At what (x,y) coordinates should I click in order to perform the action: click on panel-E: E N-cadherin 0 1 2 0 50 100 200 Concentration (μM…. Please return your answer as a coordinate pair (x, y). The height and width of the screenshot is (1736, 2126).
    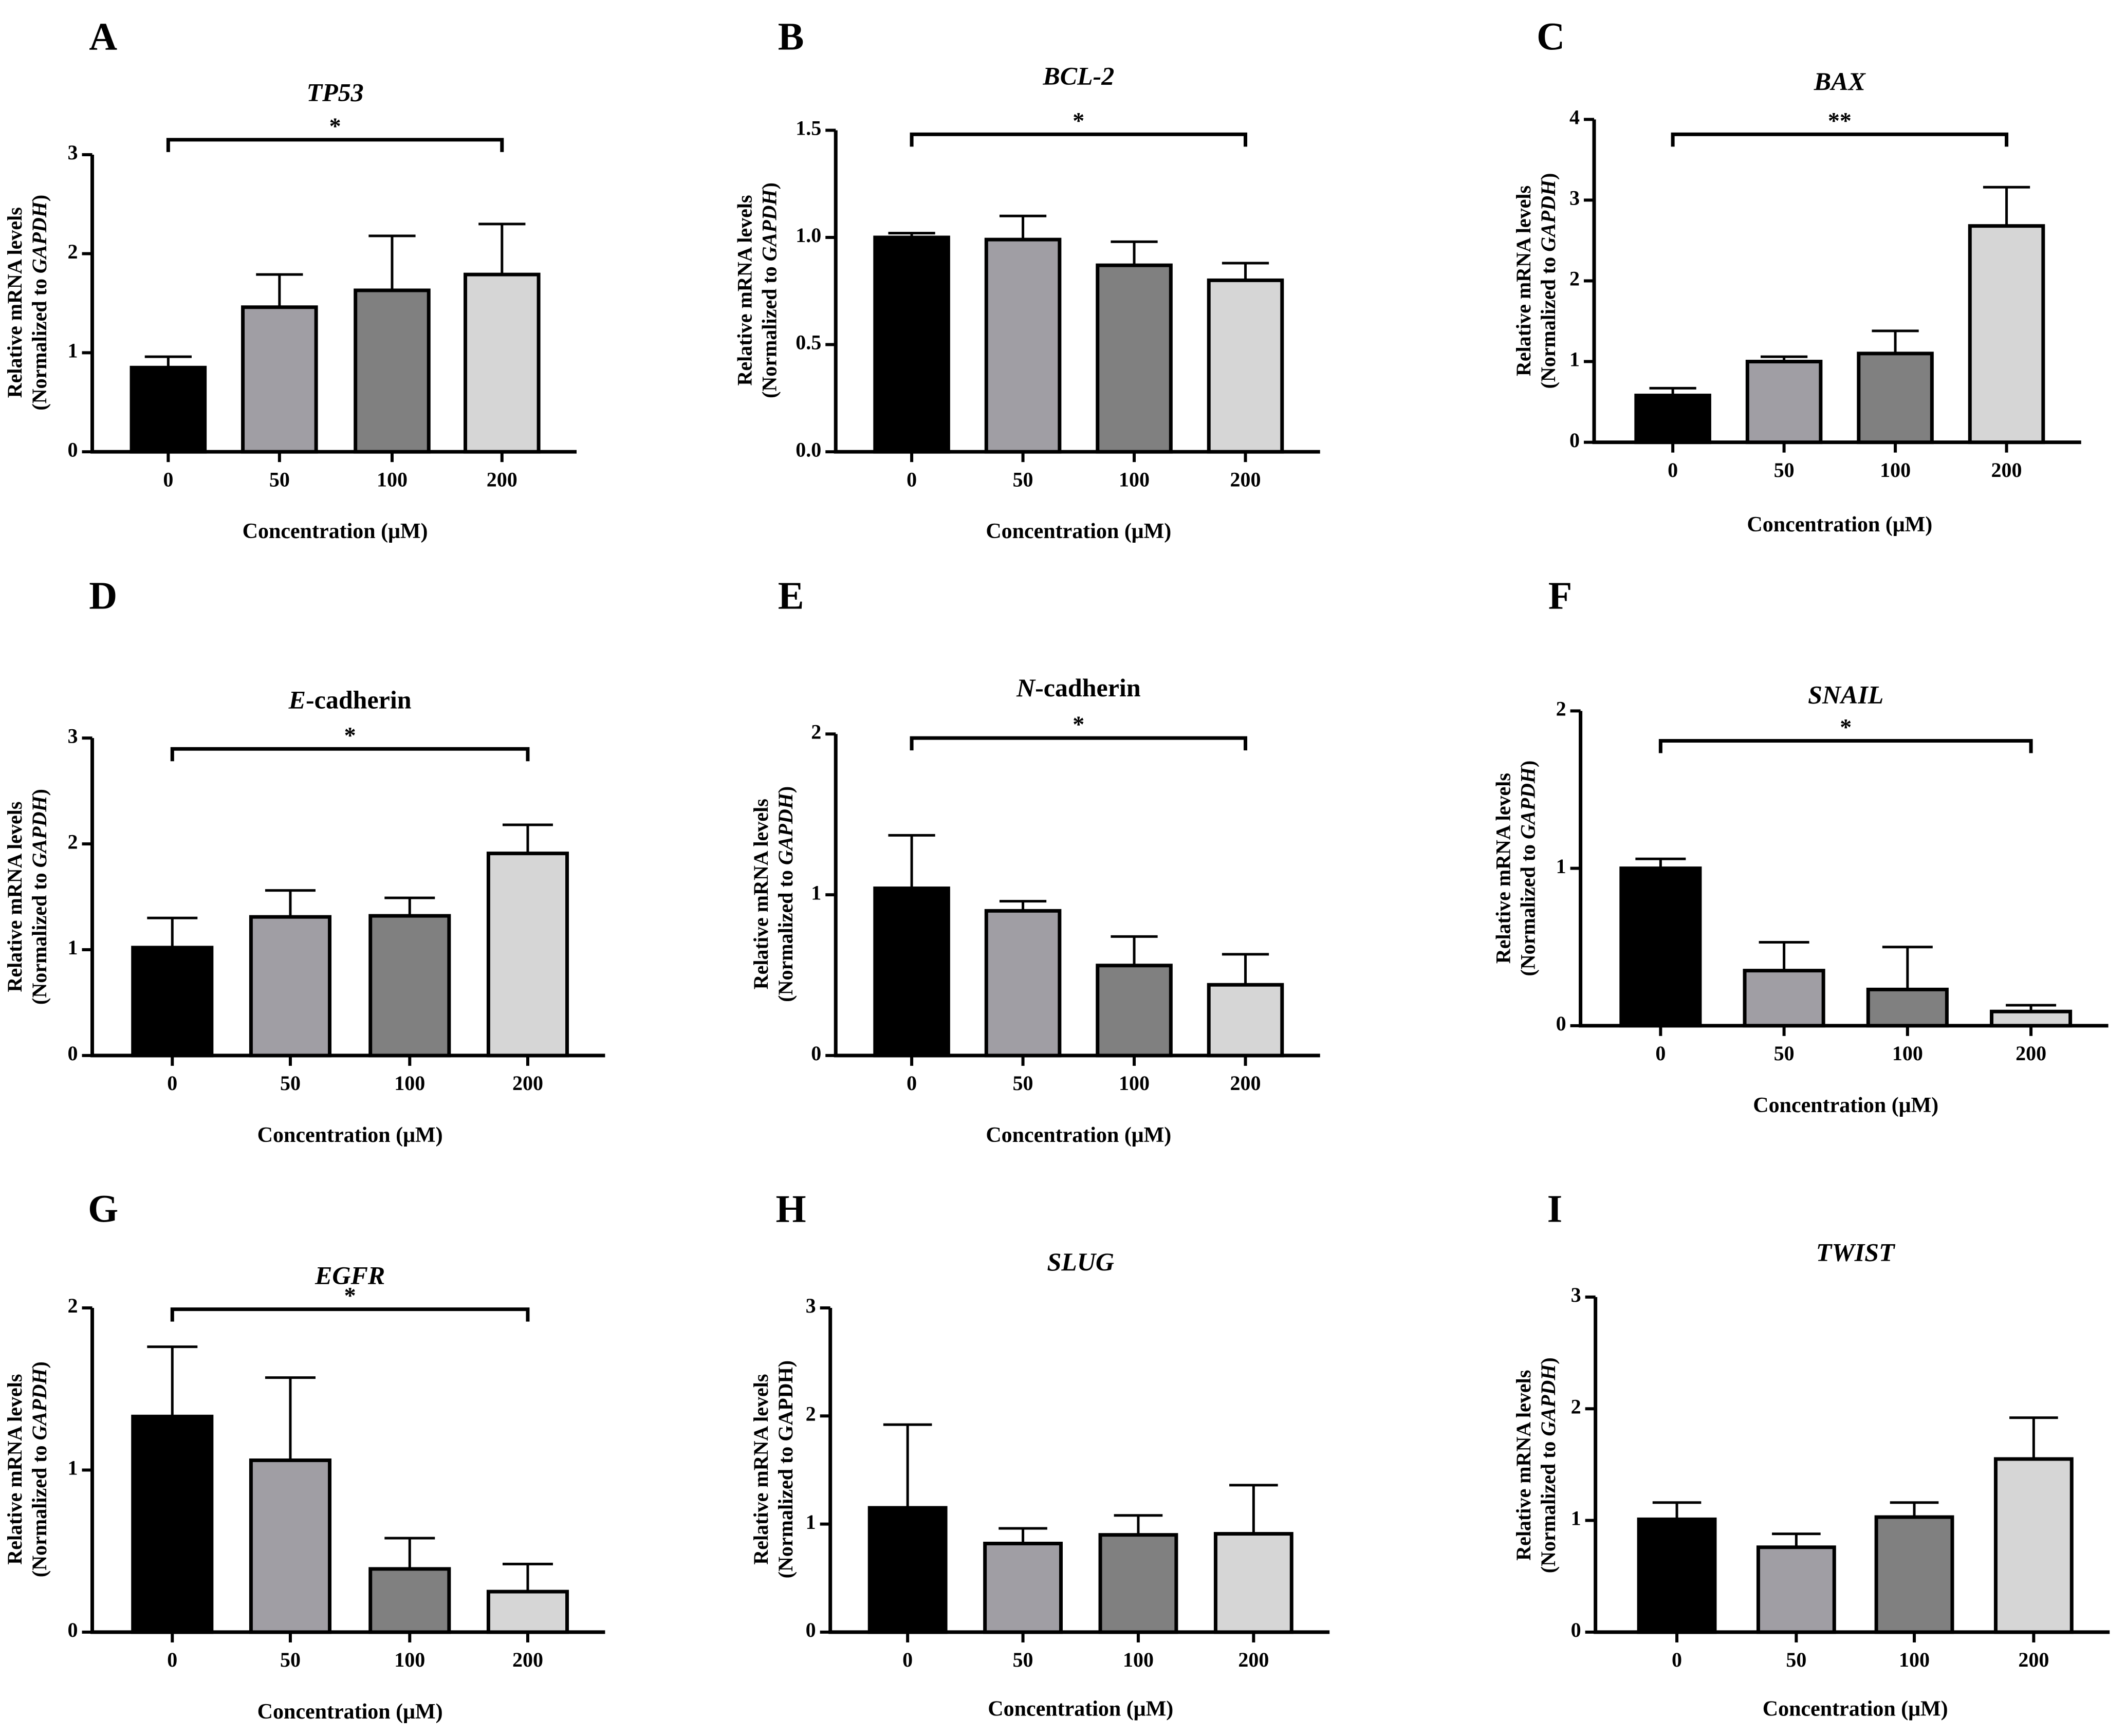
    Looking at the image, I should click on (1035, 860).